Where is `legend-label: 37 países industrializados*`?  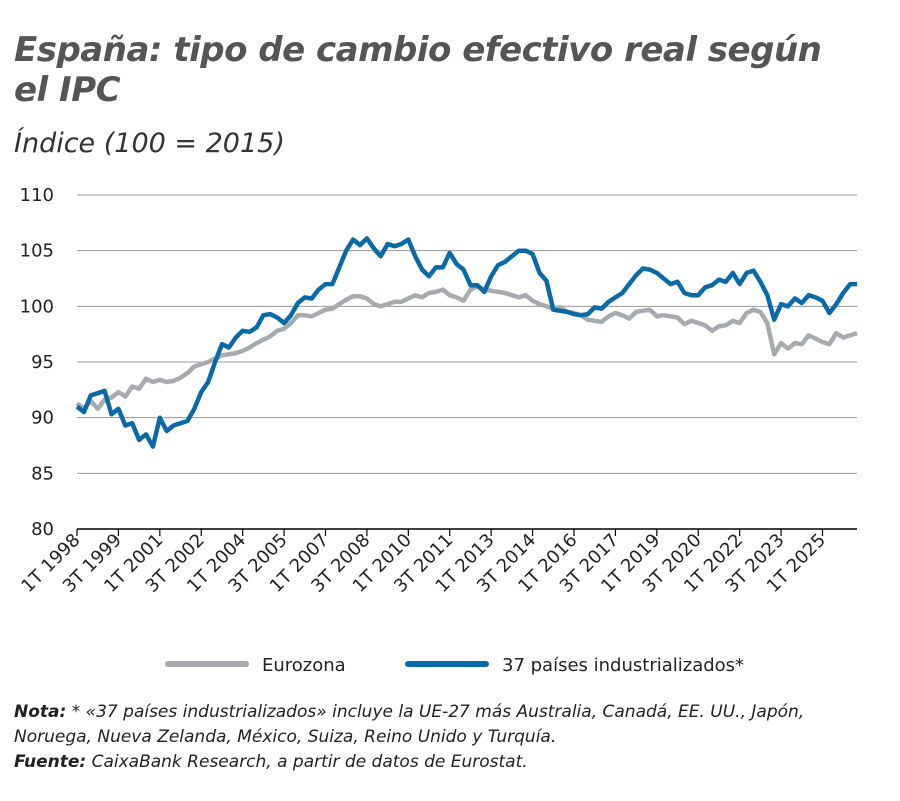 legend-label: 37 países industrializados* is located at coordinates (623, 665).